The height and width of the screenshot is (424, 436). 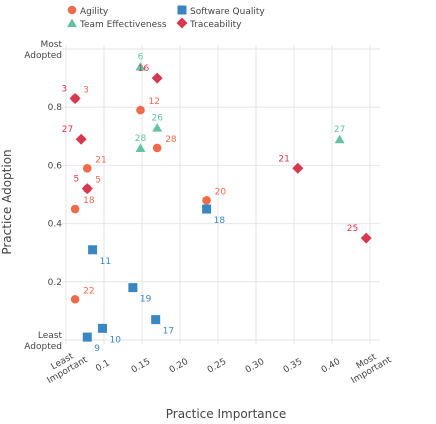 I want to click on point-label: 16, so click(x=144, y=69).